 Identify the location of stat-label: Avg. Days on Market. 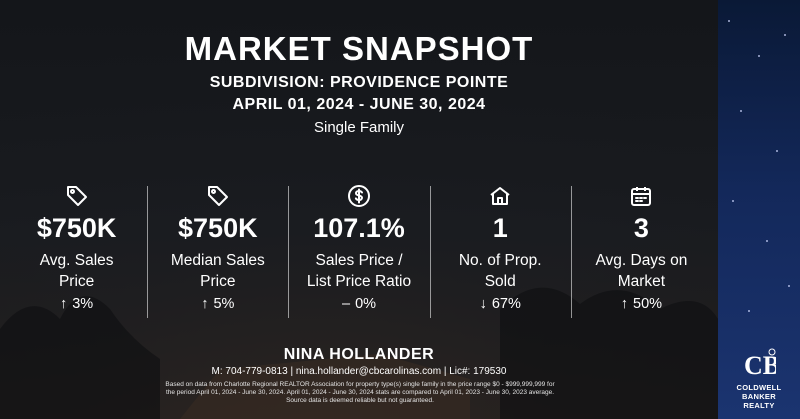
(641, 271).